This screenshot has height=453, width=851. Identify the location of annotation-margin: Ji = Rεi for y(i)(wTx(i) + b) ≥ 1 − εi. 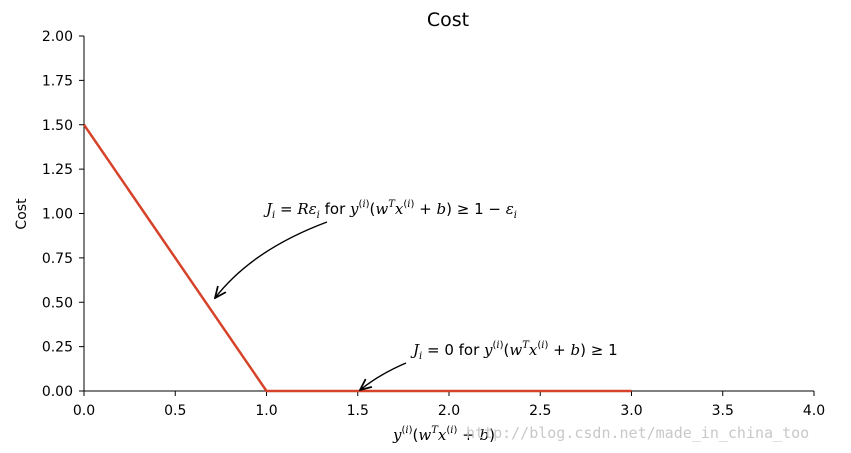
(366, 248).